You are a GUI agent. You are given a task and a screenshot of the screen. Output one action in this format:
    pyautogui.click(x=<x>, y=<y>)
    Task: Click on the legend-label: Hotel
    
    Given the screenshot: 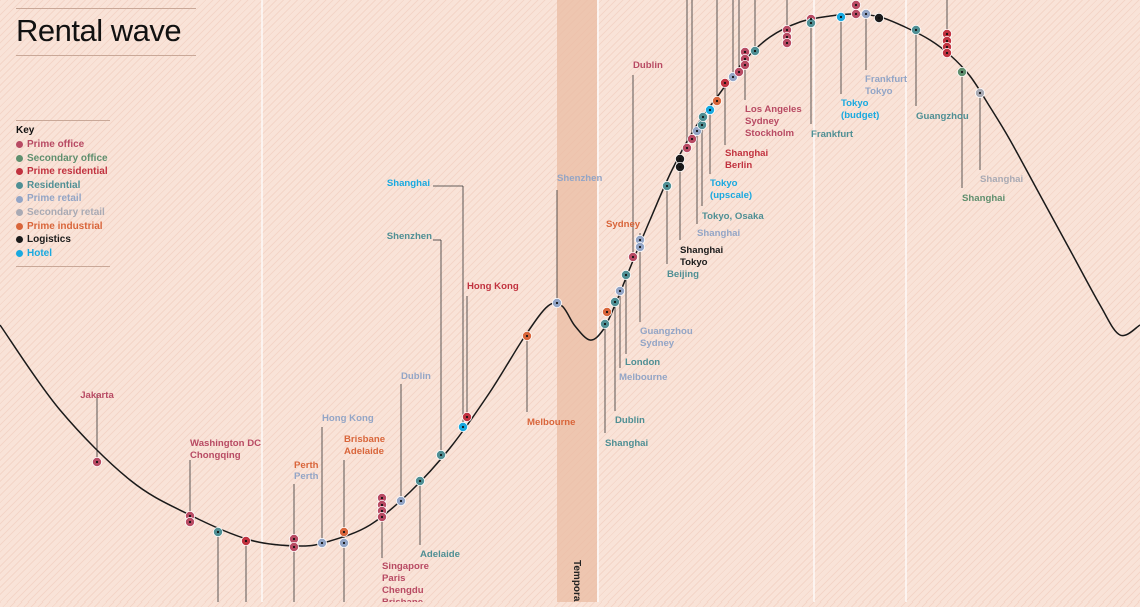 What is the action you would take?
    pyautogui.click(x=39, y=253)
    